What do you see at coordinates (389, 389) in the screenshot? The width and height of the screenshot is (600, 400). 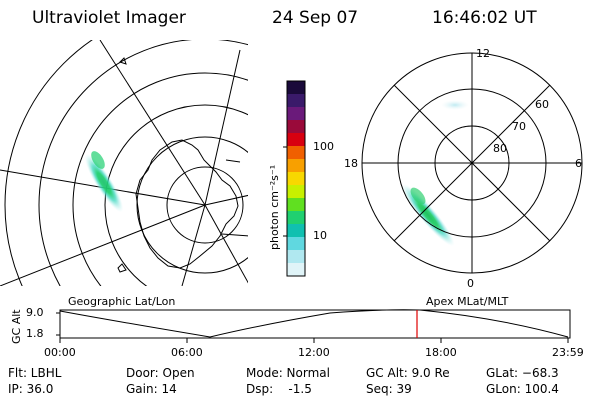 I see `seq-info: Seq: 39` at bounding box center [389, 389].